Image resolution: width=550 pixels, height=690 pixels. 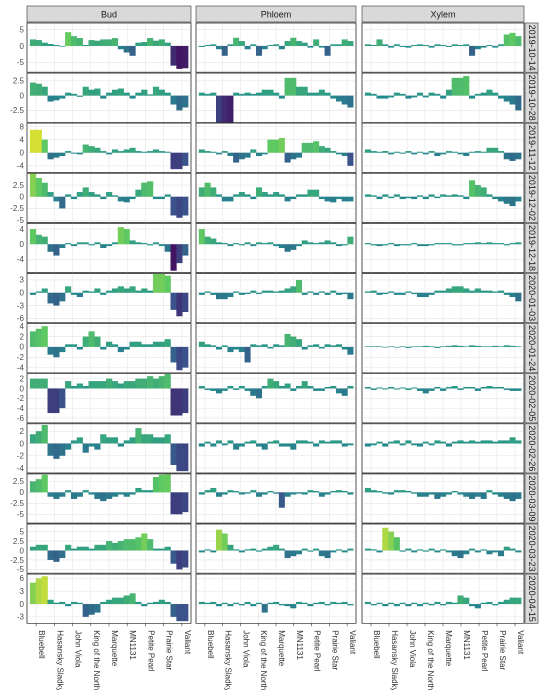 I want to click on facet-strip-row-label: 2020-02-26, so click(x=532, y=448).